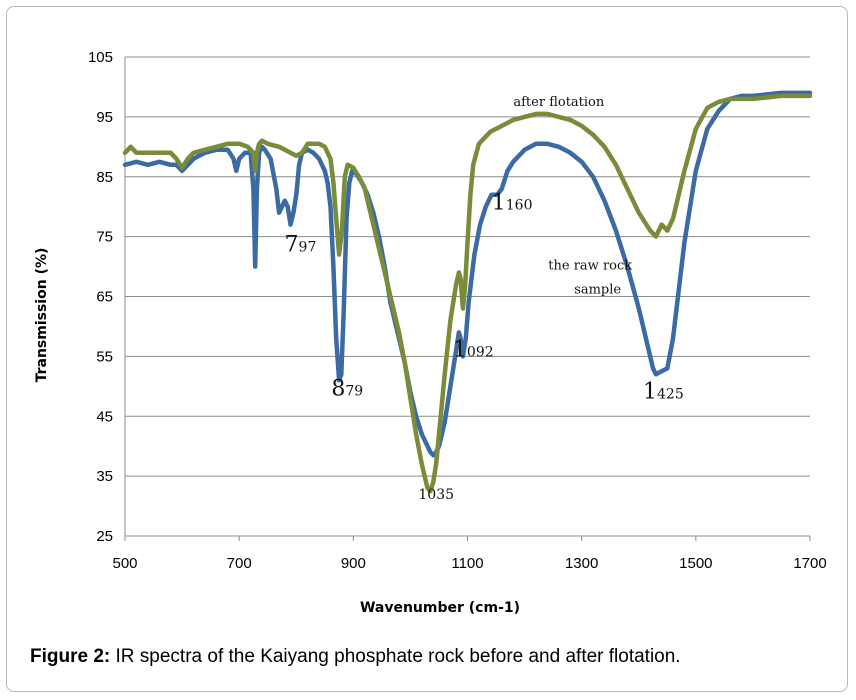 The image size is (856, 700). Describe the element at coordinates (100, 57) in the screenshot. I see `y-tick-label: 105` at that location.